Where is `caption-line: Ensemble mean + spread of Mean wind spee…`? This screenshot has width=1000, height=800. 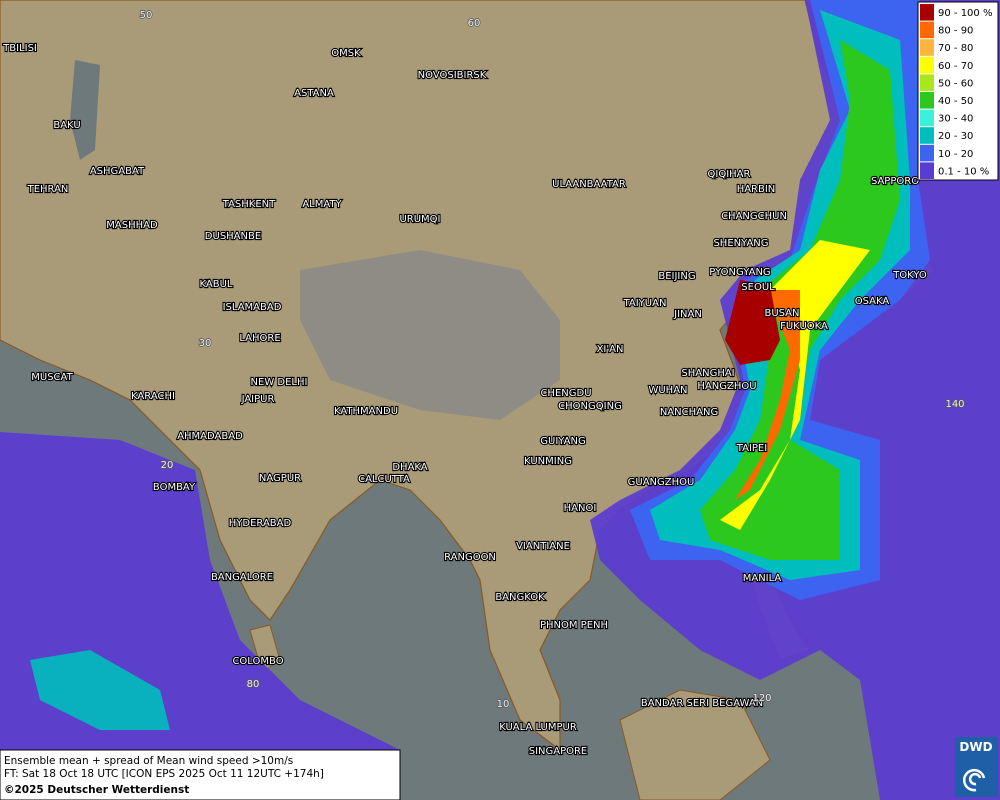 caption-line: Ensemble mean + spread of Mean wind spee… is located at coordinates (148, 761).